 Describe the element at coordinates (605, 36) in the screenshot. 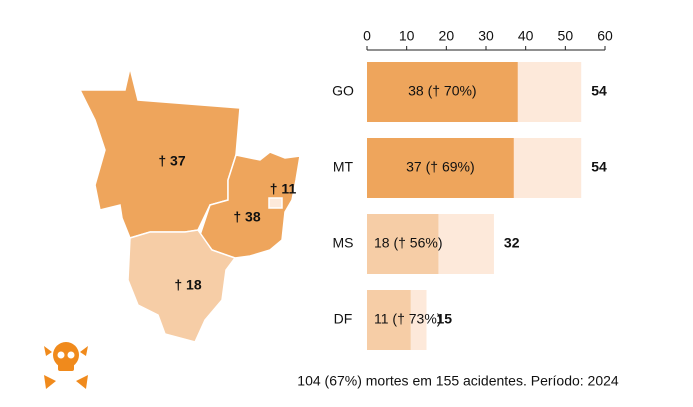

I see `x-tick-label: 60` at that location.